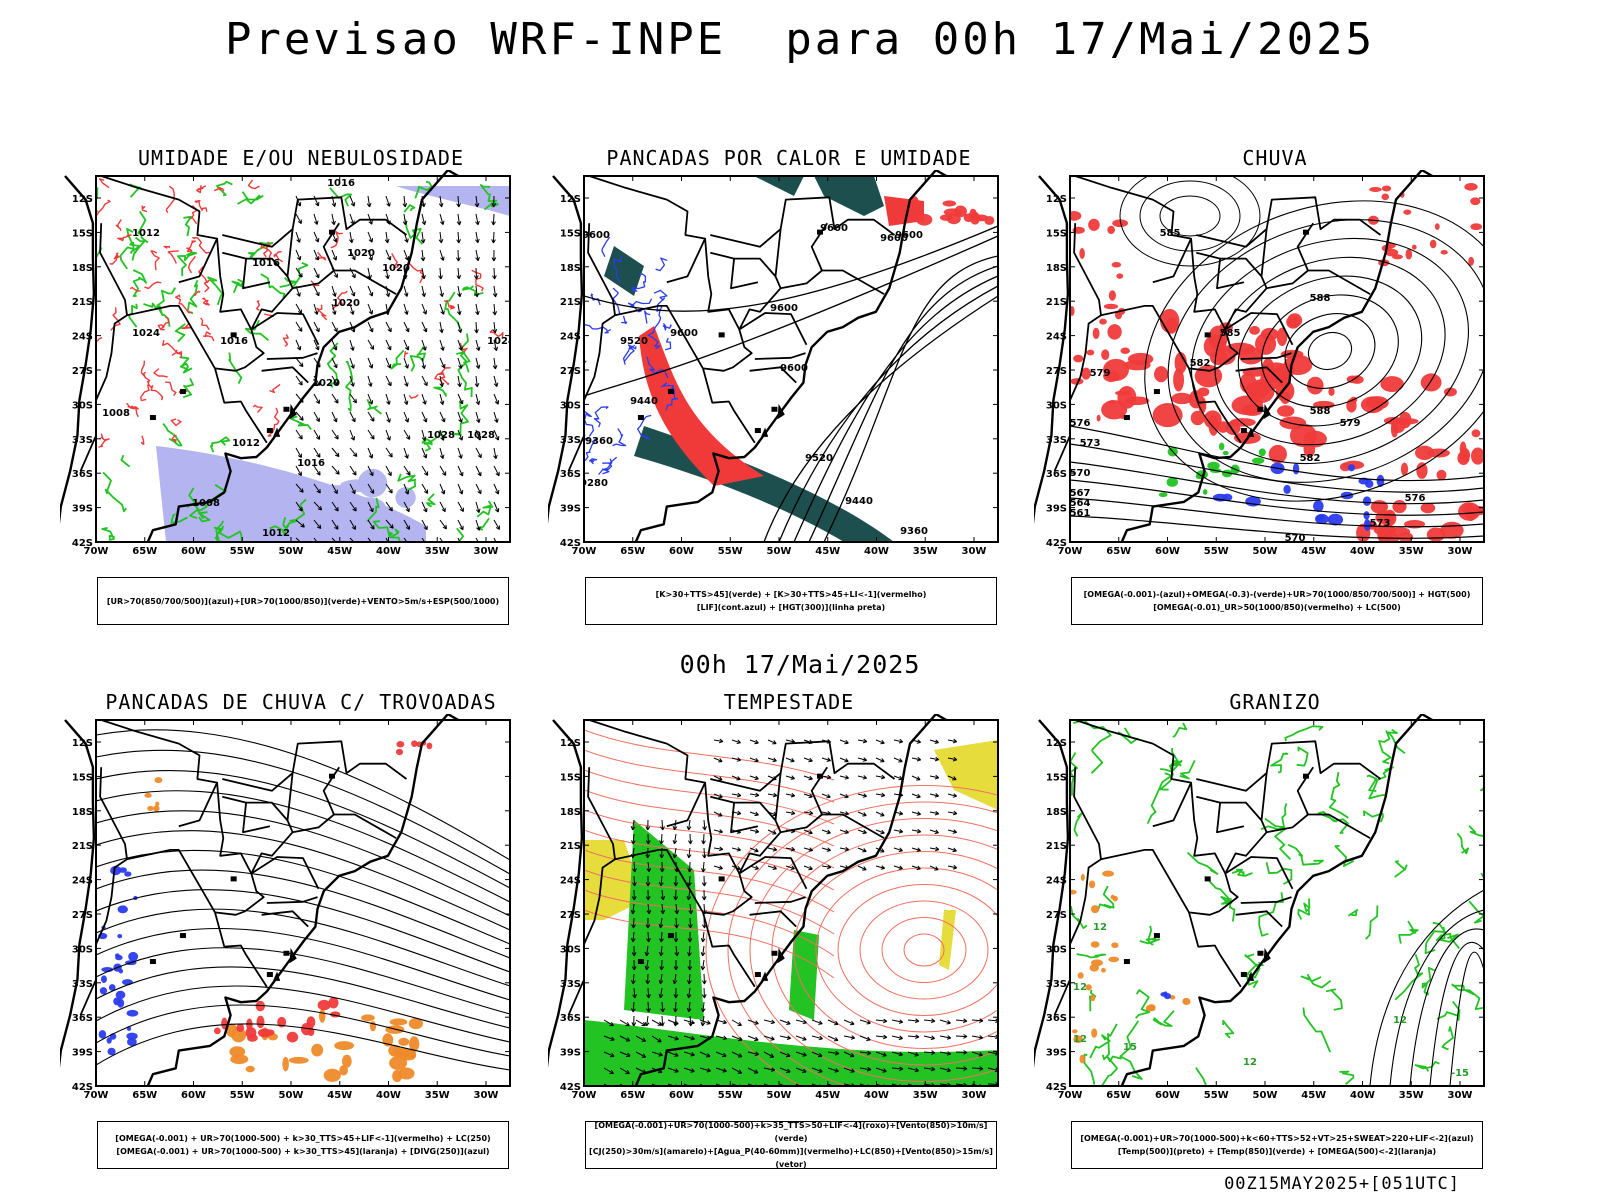 The height and width of the screenshot is (1200, 1600). I want to click on lat-label: 42S, so click(1056, 1087).